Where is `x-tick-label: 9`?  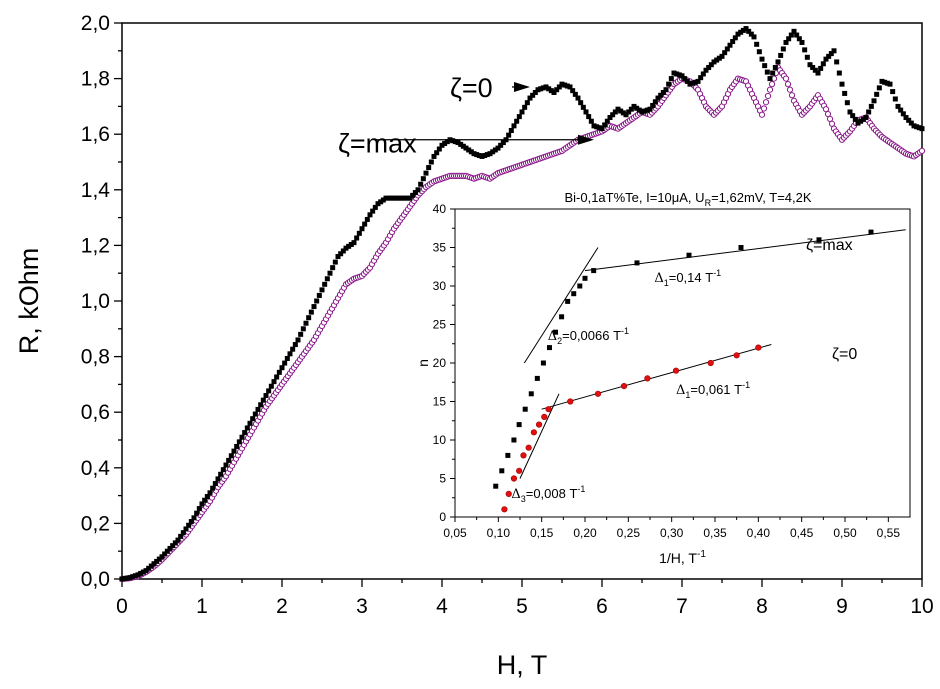
x-tick-label: 9 is located at coordinates (842, 606).